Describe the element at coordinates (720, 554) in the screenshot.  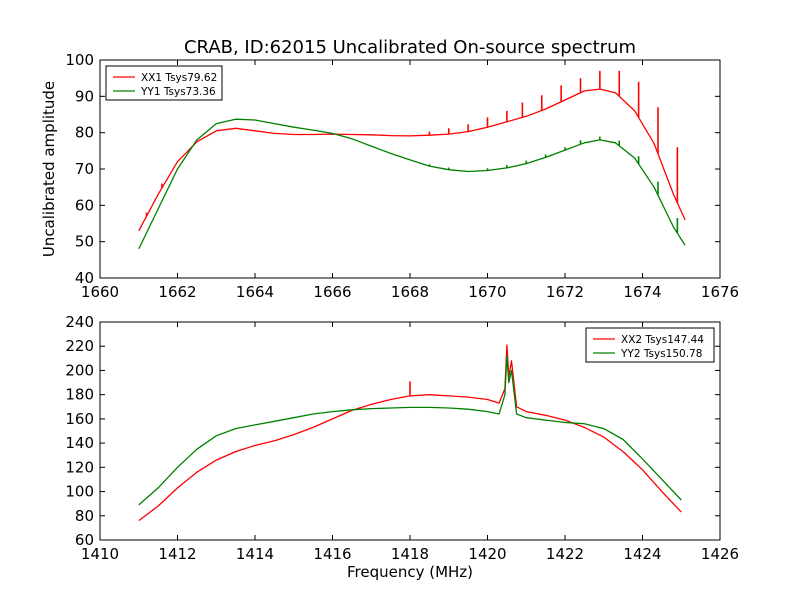
I see `x-tick-label: 1426` at that location.